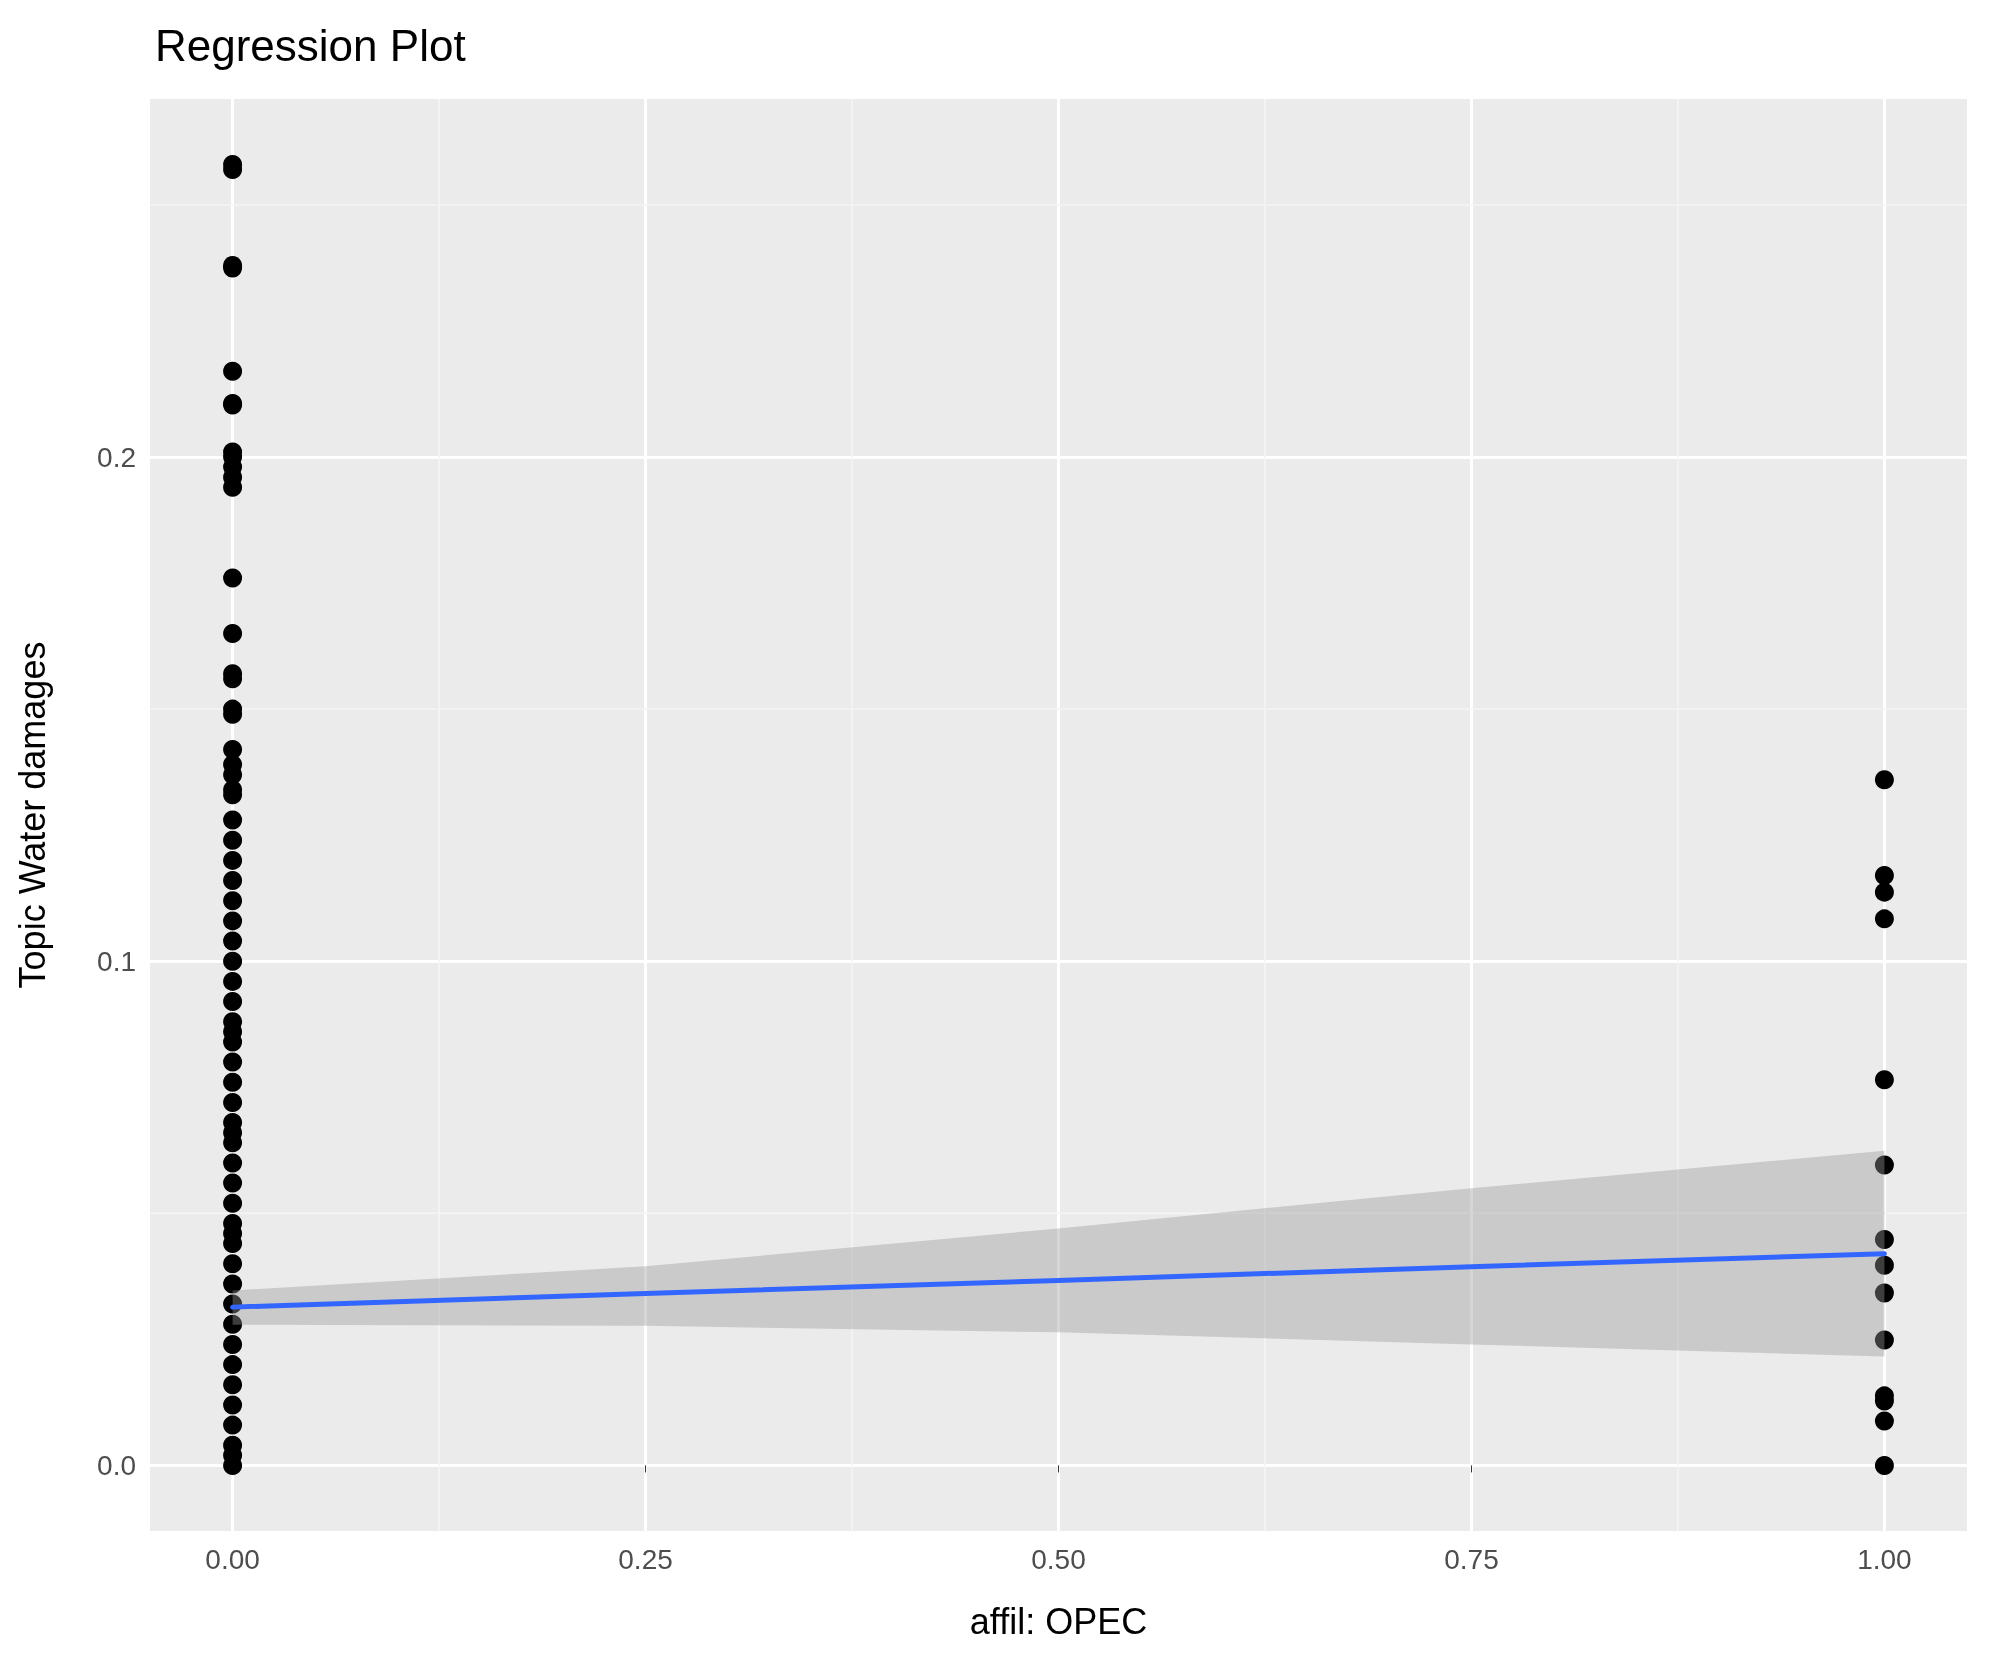 The width and height of the screenshot is (1990, 1665). I want to click on x-tick-label: 0.25, so click(645, 1559).